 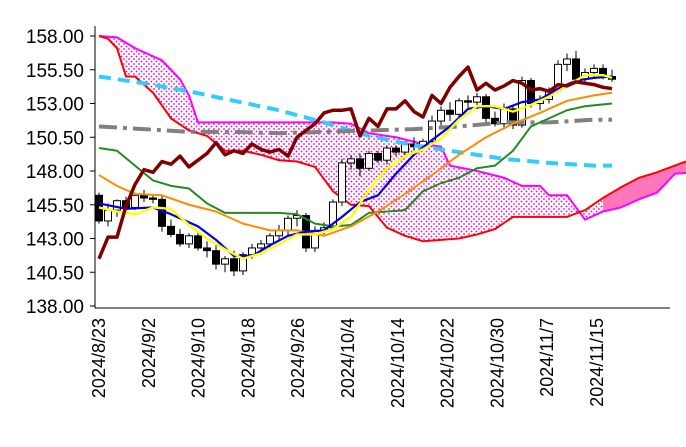 I want to click on x-tick-label: 2024/9/10, so click(x=199, y=358).